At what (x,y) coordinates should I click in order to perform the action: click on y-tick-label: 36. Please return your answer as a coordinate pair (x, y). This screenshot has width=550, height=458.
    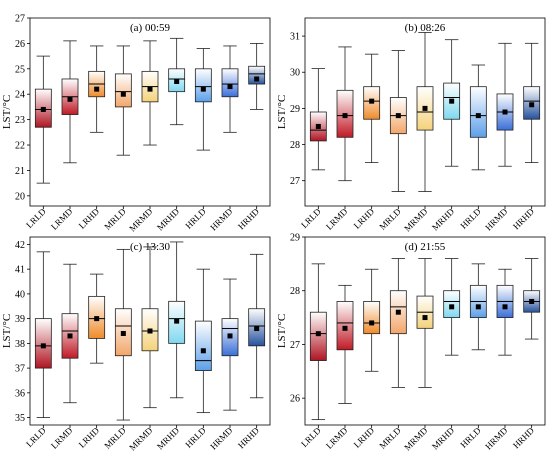
    Looking at the image, I should click on (20, 393).